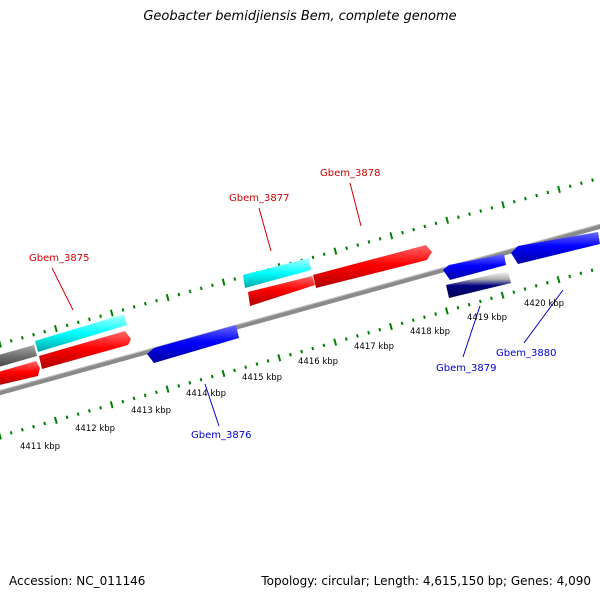 Image resolution: width=600 pixels, height=600 pixels. Describe the element at coordinates (277, 273) in the screenshot. I see `gene-arrow-gbem-3877-rna` at that location.